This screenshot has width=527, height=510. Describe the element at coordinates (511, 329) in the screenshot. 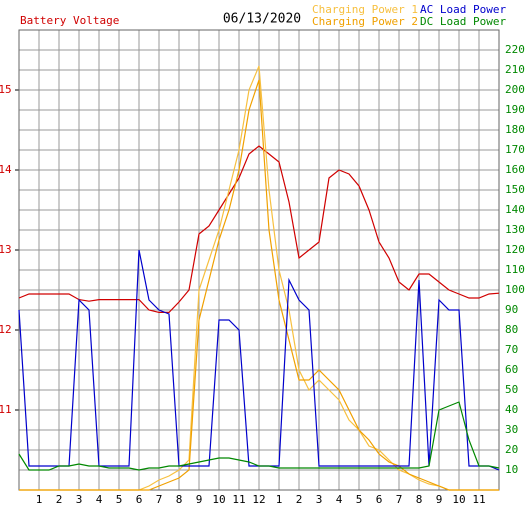

I see `y2-tick-label: 80` at that location.